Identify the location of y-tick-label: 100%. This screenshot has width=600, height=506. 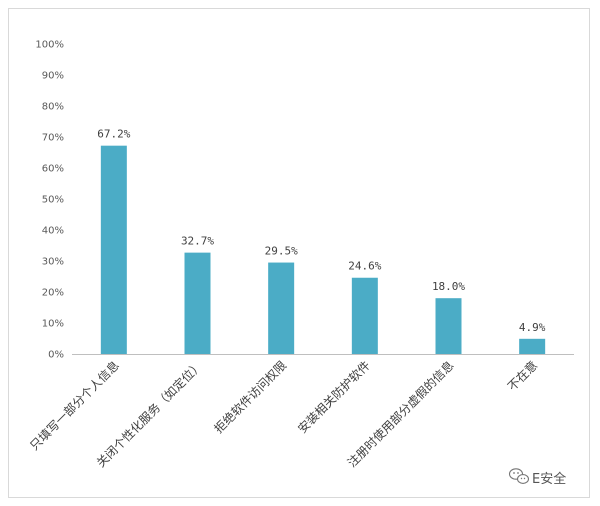
(49, 45).